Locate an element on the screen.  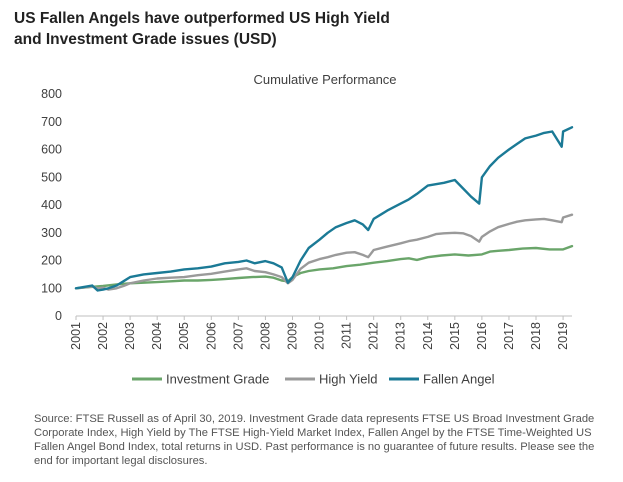
series-line-high-yield is located at coordinates (324, 252).